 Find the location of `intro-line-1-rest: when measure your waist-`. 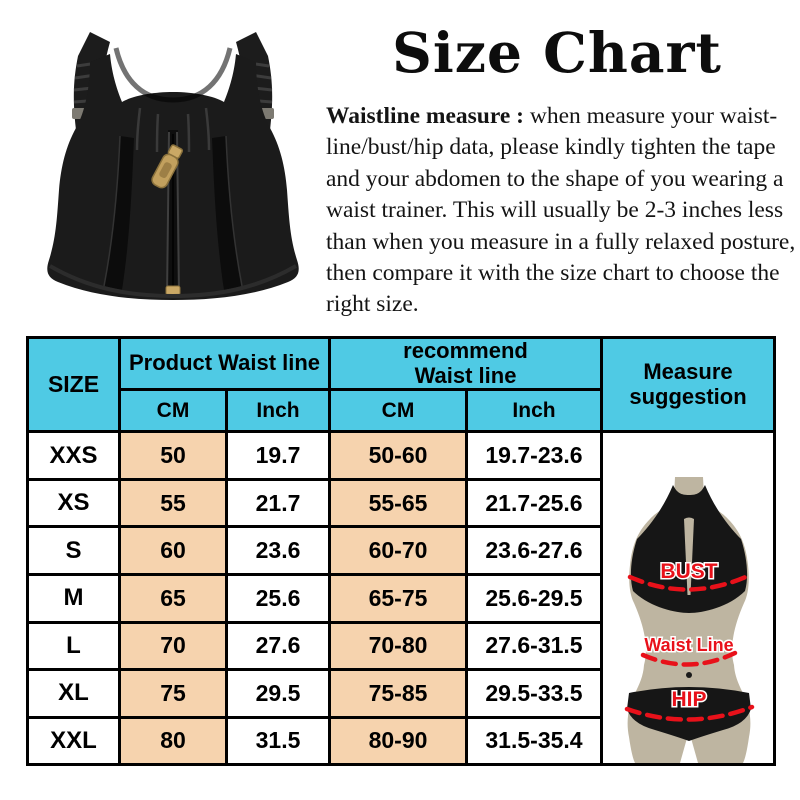

intro-line-1-rest: when measure your waist- is located at coordinates (651, 116).